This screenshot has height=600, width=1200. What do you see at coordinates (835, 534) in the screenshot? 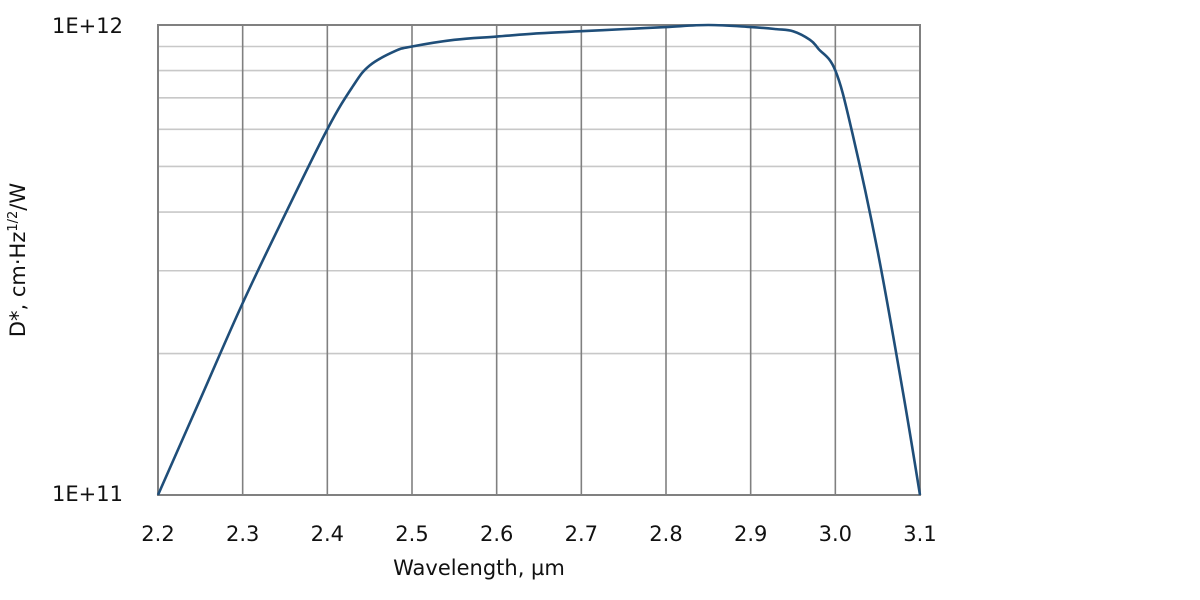
I see `x-tick-label: 3.0` at bounding box center [835, 534].